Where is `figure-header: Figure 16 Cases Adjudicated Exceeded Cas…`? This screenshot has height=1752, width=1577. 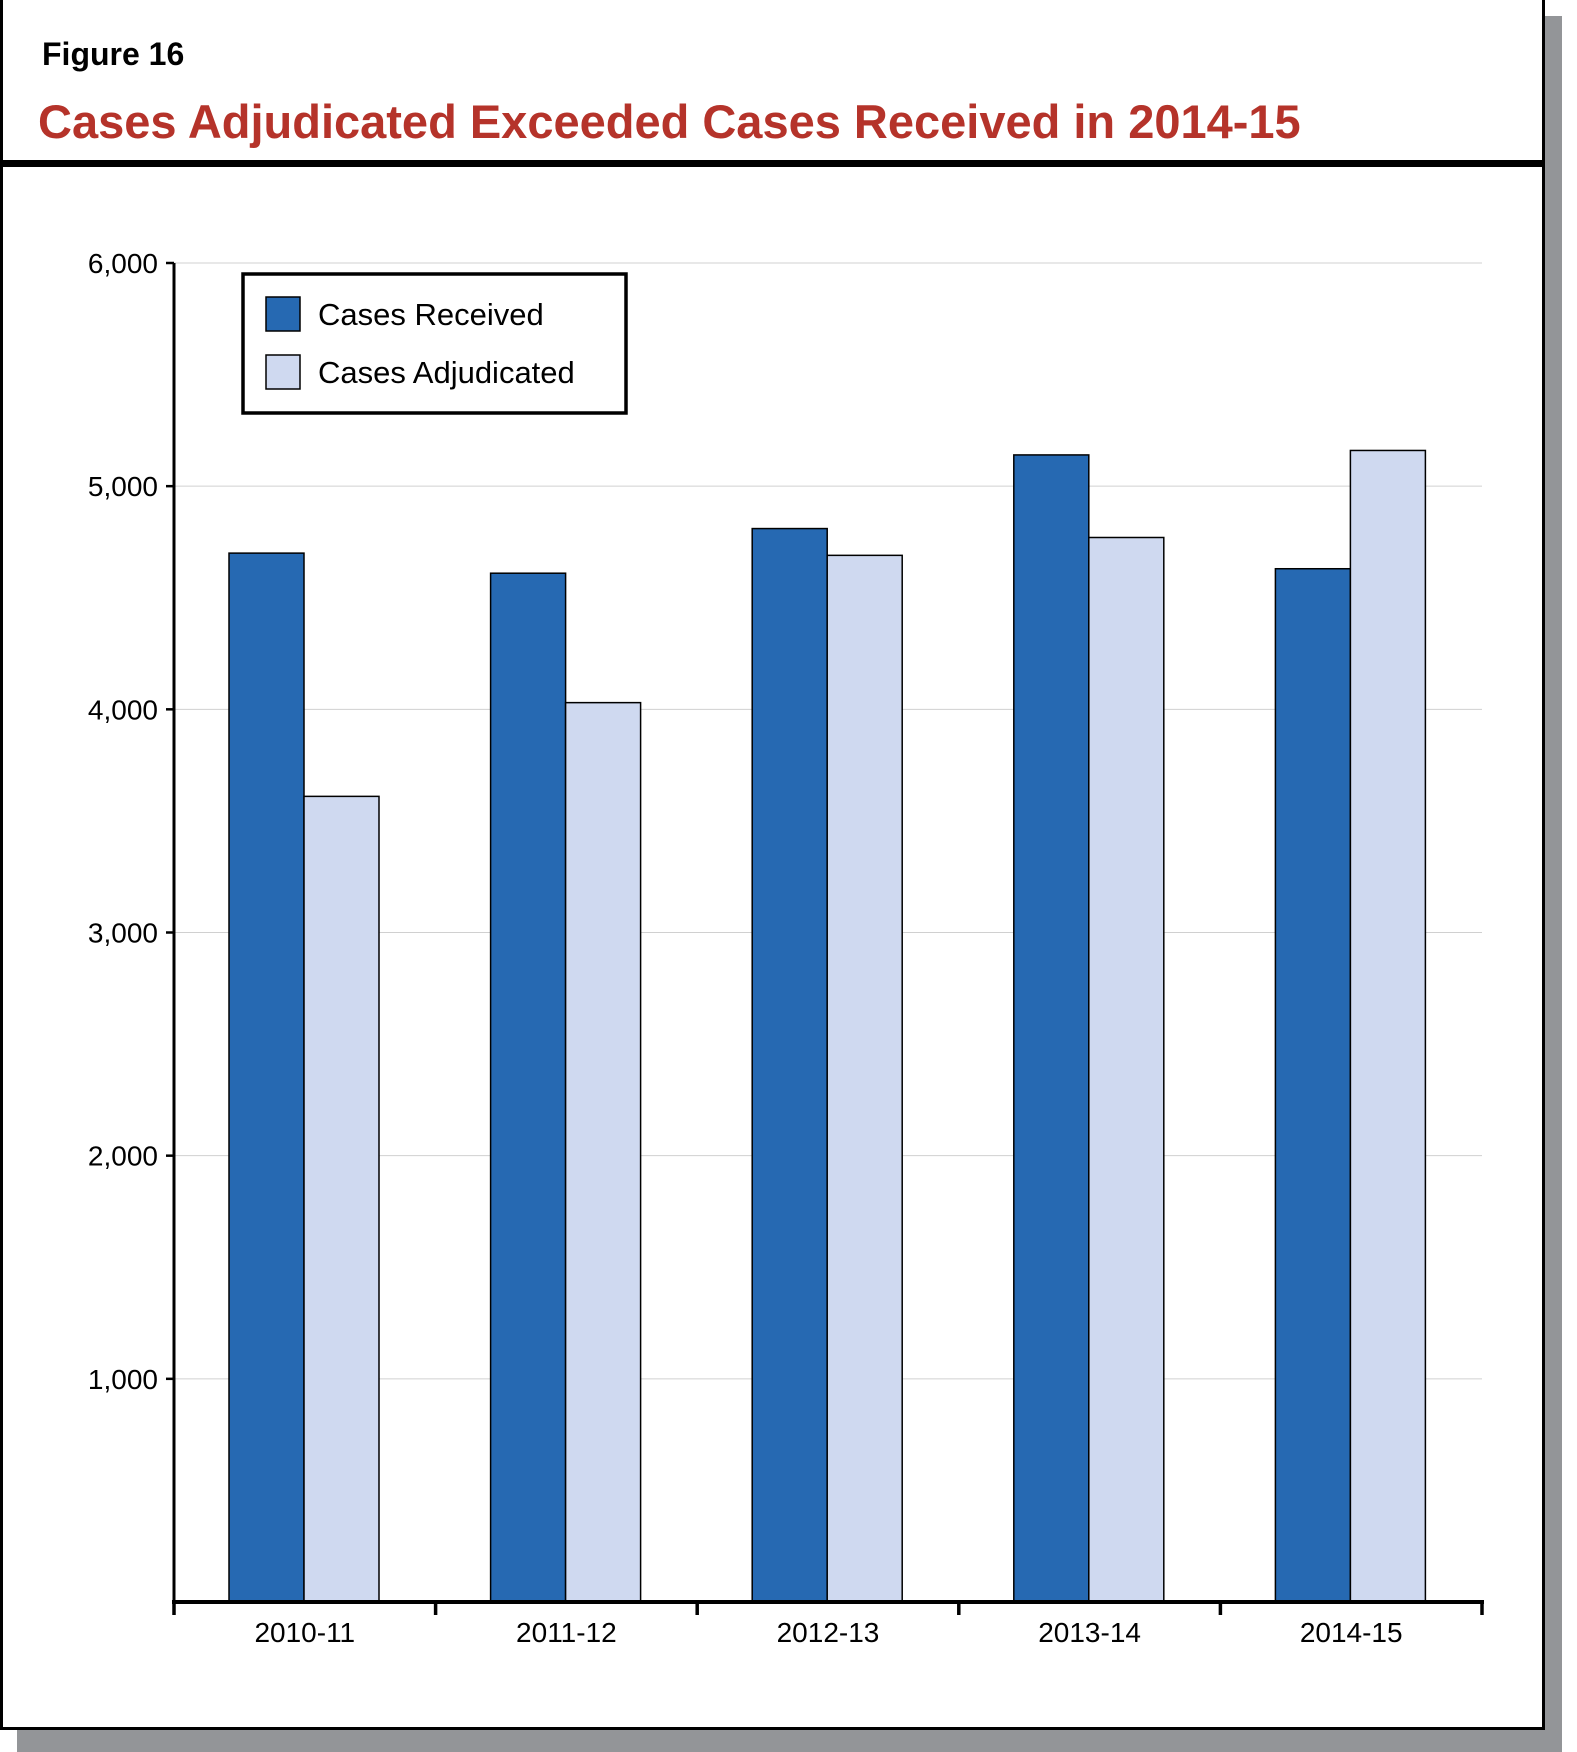 figure-header: Figure 16 Cases Adjudicated Exceeded Cas… is located at coordinates (772, 83).